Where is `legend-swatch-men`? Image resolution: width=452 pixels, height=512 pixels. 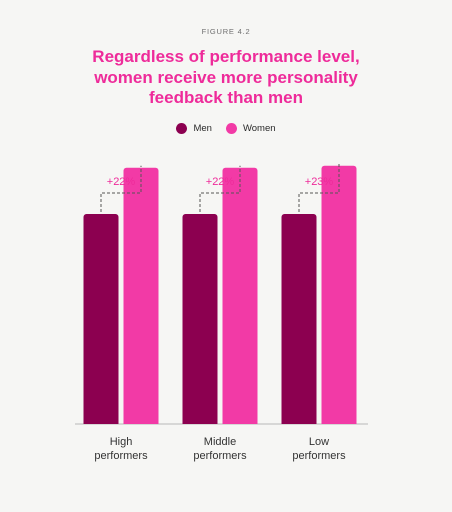 legend-swatch-men is located at coordinates (182, 128).